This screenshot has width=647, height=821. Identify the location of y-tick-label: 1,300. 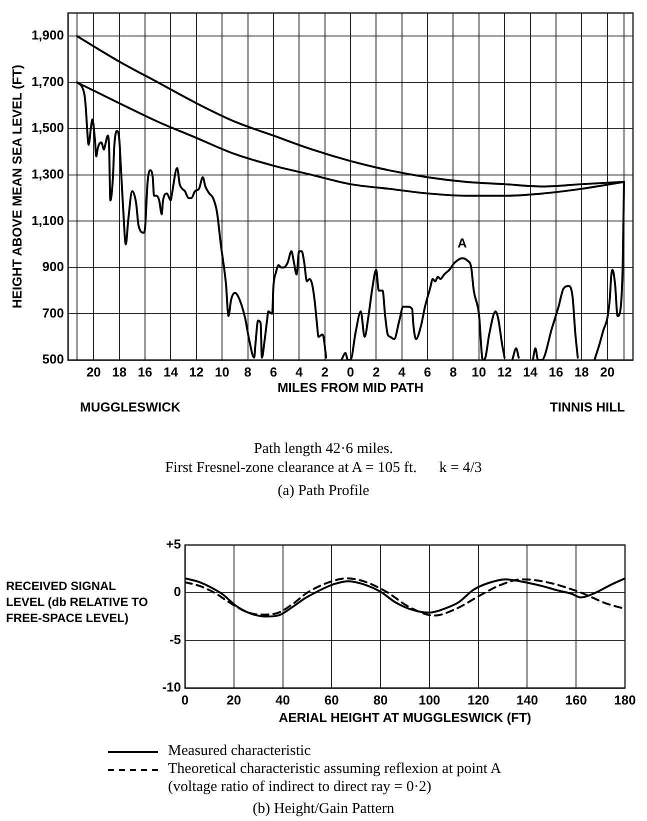
(47, 174).